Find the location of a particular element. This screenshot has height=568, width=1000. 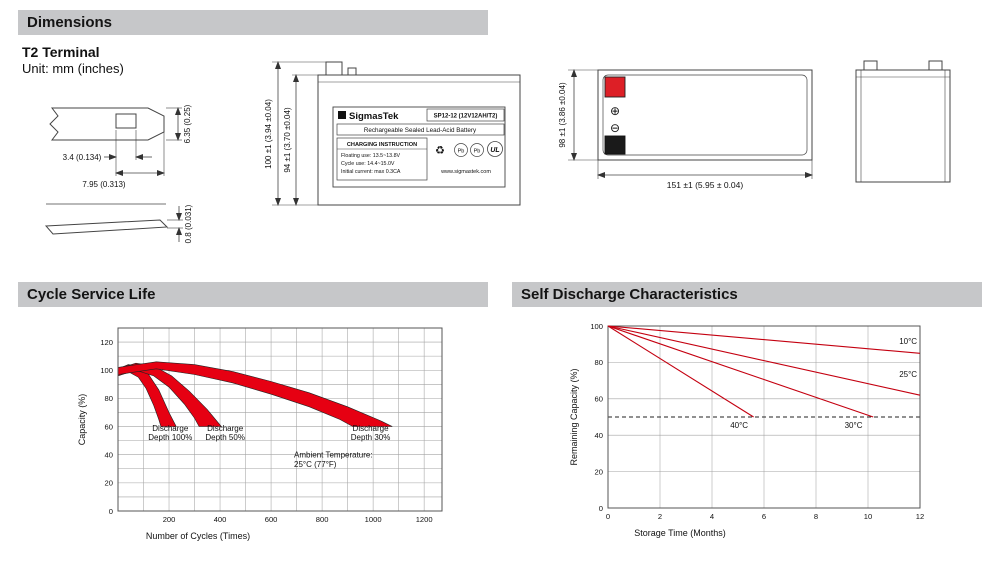

dim-terminal-thickness: 0.8 (0.031) is located at coordinates (188, 223).